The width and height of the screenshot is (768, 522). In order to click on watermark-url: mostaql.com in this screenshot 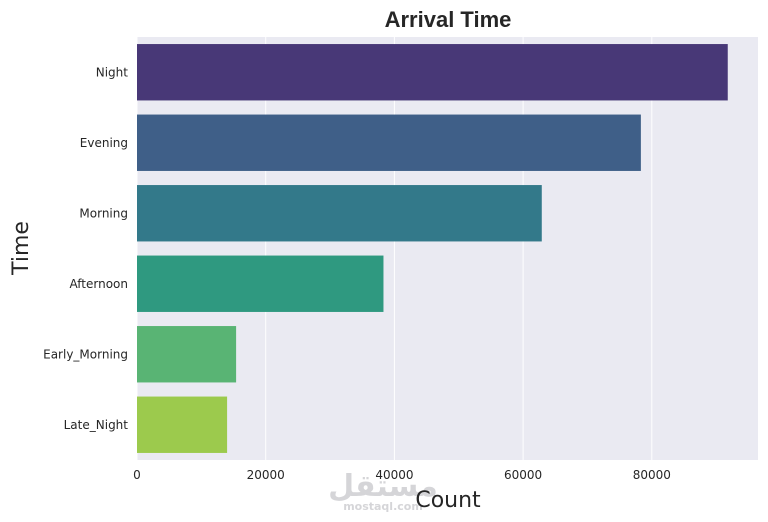, I will do `click(383, 506)`.